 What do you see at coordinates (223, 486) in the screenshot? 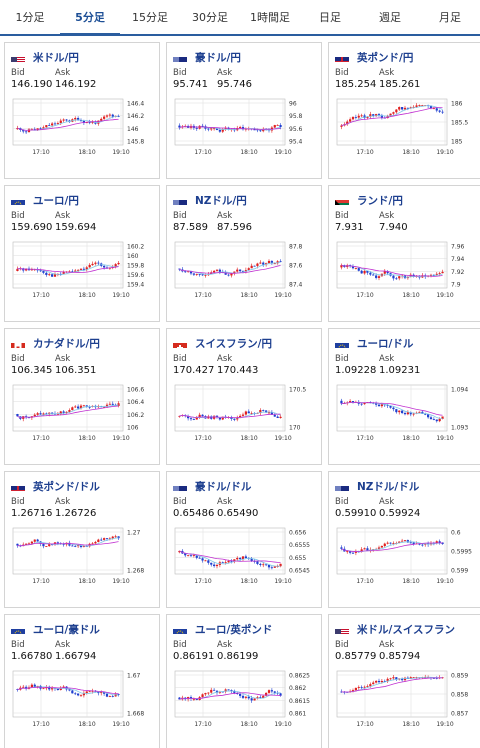
I see `currency-pair-link: 豪ドル/ドル` at bounding box center [223, 486].